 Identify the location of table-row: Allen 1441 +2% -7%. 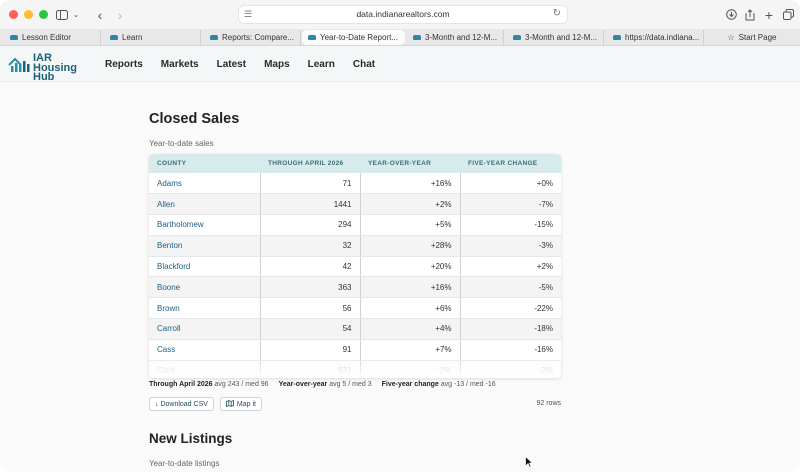
(355, 204).